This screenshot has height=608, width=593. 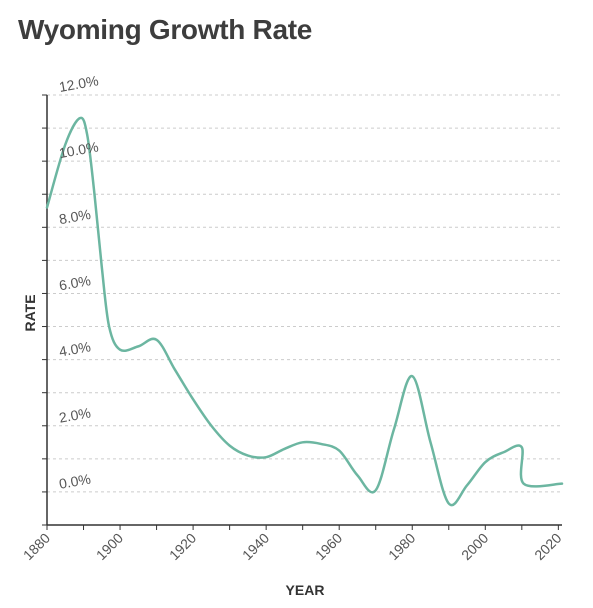 I want to click on page-title: Wyoming Growth Rate, so click(x=165, y=29).